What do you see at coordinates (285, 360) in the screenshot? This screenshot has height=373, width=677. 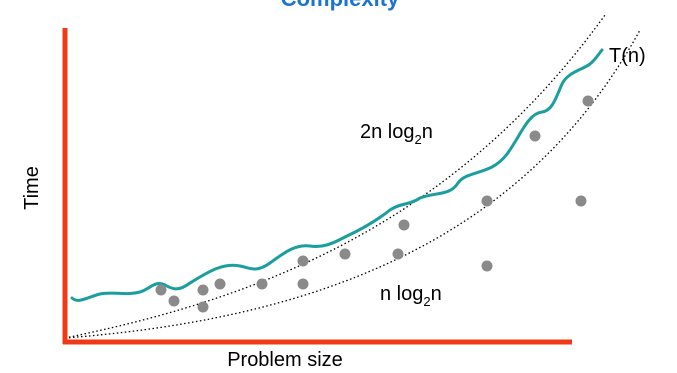 I see `x-axis-label: Problem size` at bounding box center [285, 360].